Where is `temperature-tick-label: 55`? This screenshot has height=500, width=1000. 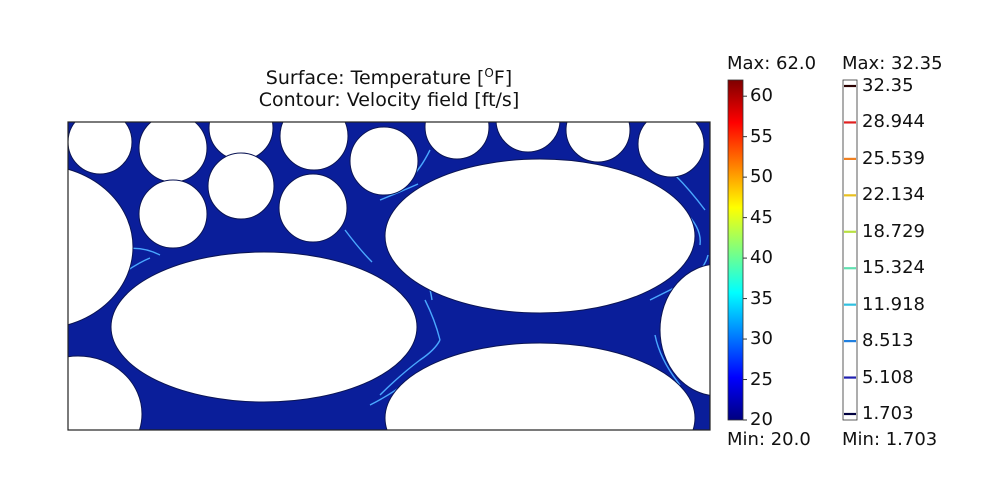
temperature-tick-label: 55 is located at coordinates (761, 136).